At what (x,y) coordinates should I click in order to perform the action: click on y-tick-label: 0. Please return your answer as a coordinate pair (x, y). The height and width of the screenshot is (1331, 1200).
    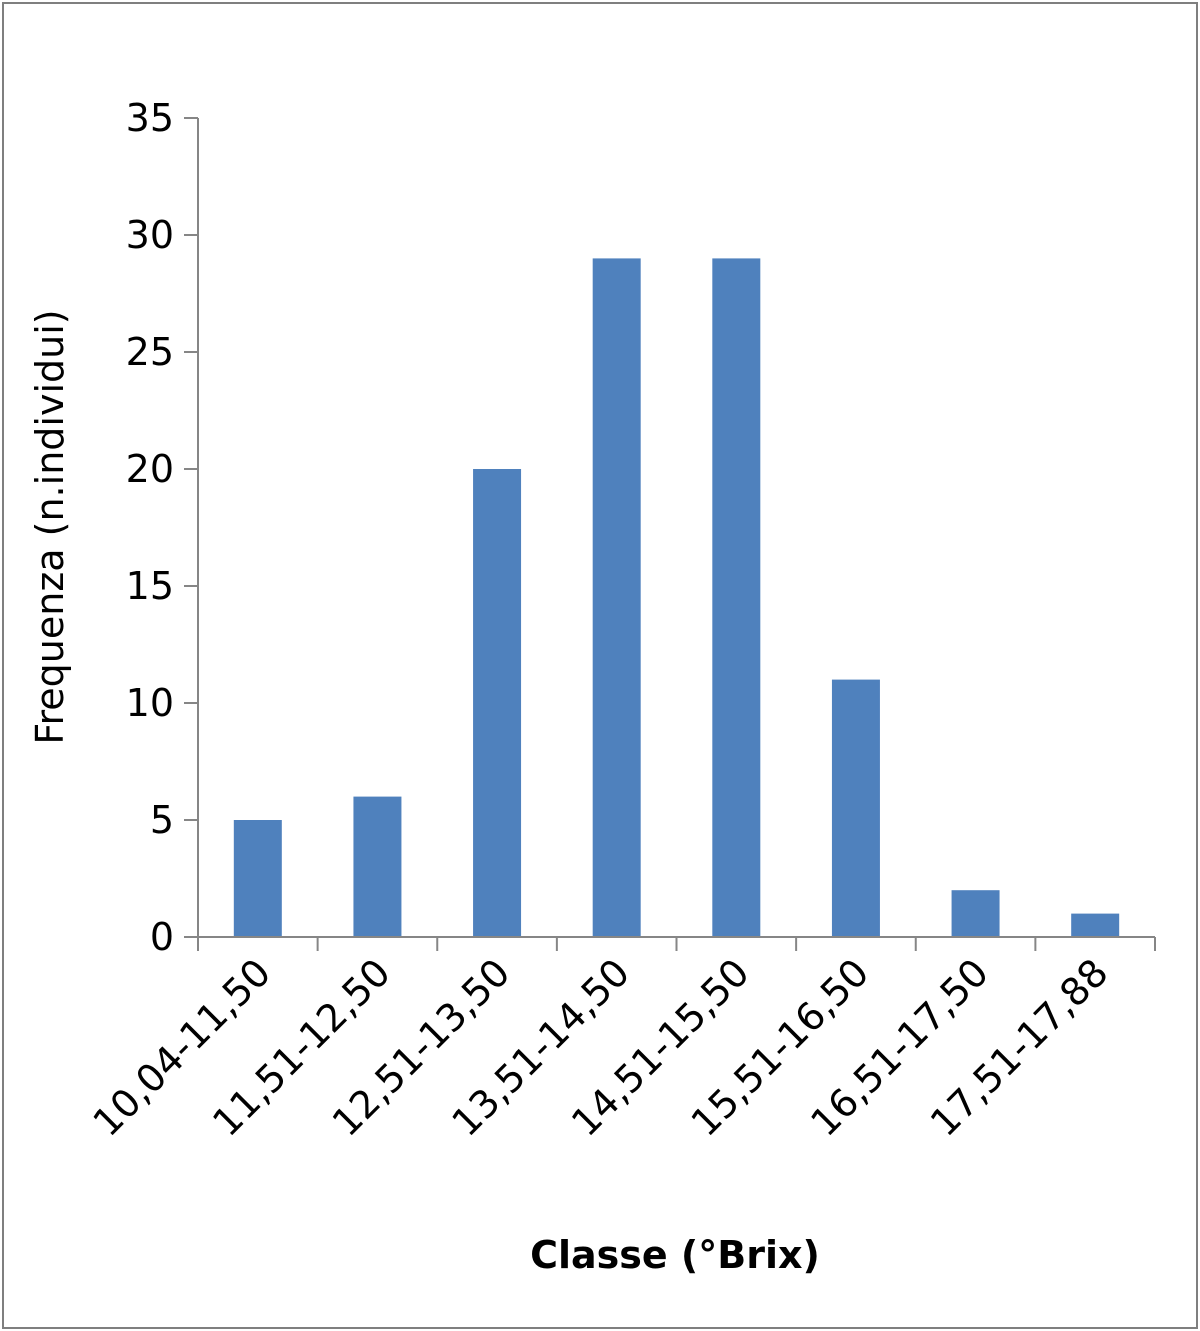
    Looking at the image, I should click on (162, 937).